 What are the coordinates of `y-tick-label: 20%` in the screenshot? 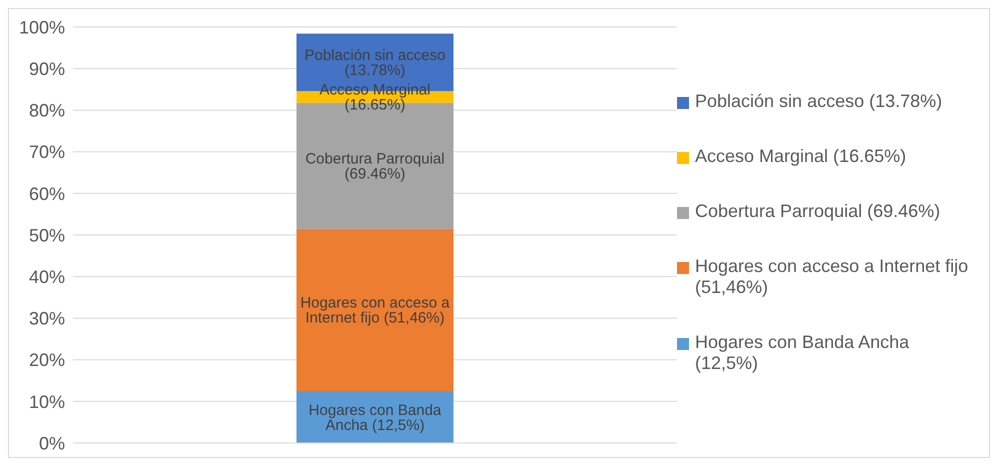 It's located at (46, 360).